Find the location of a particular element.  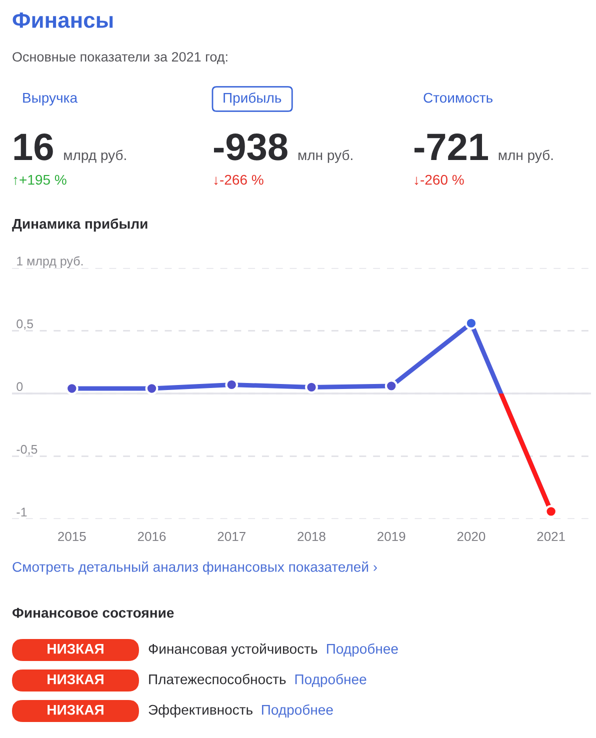

text: Финансовое состояние is located at coordinates (93, 613).